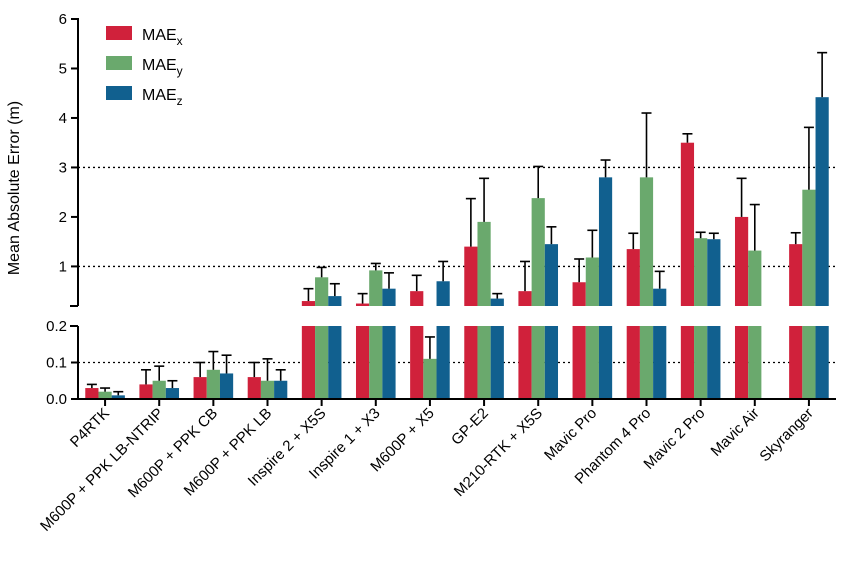 This screenshot has width=850, height=563. I want to click on legend-label: MAEx, so click(162, 37).